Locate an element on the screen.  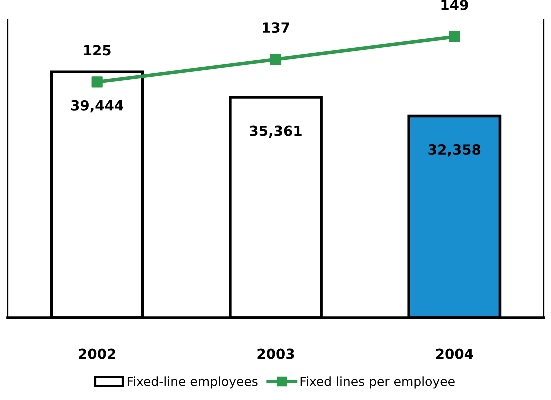
data-label: 125 is located at coordinates (97, 50).